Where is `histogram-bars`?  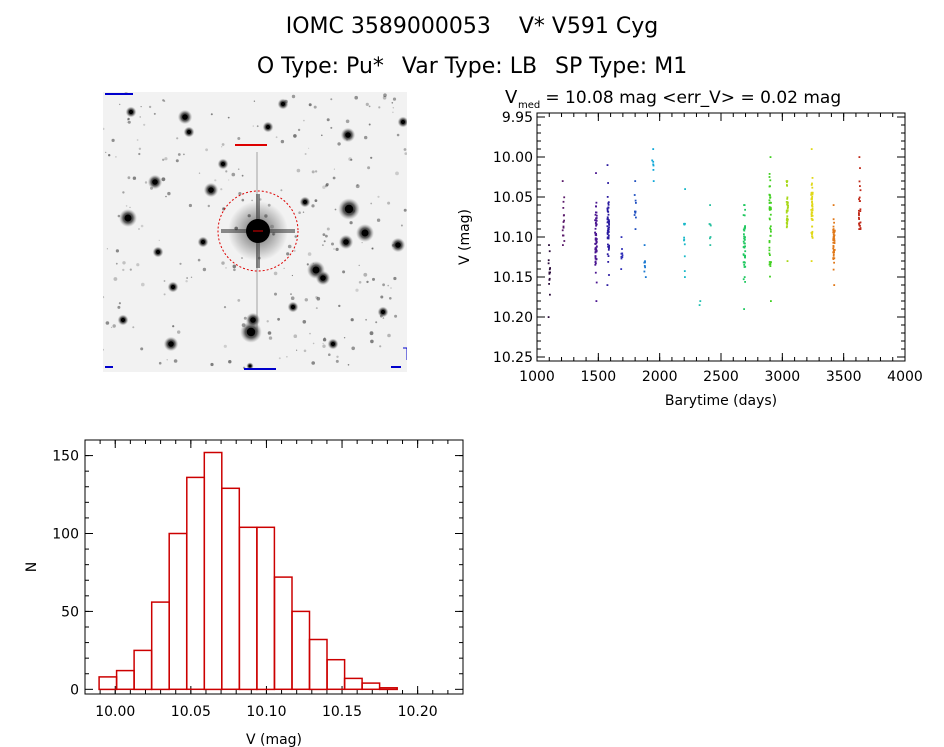
histogram-bars is located at coordinates (248, 571).